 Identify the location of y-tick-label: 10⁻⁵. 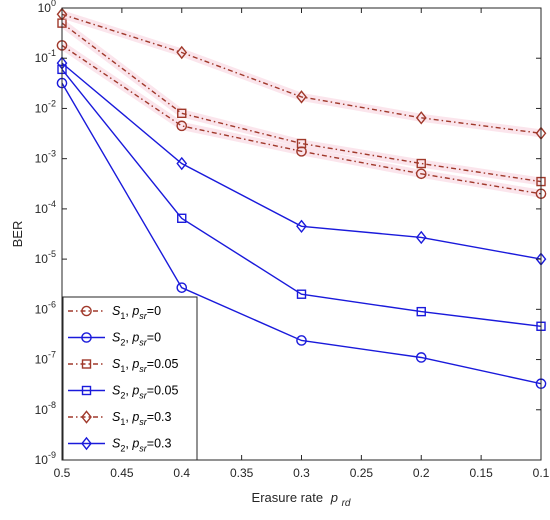
(45, 257).